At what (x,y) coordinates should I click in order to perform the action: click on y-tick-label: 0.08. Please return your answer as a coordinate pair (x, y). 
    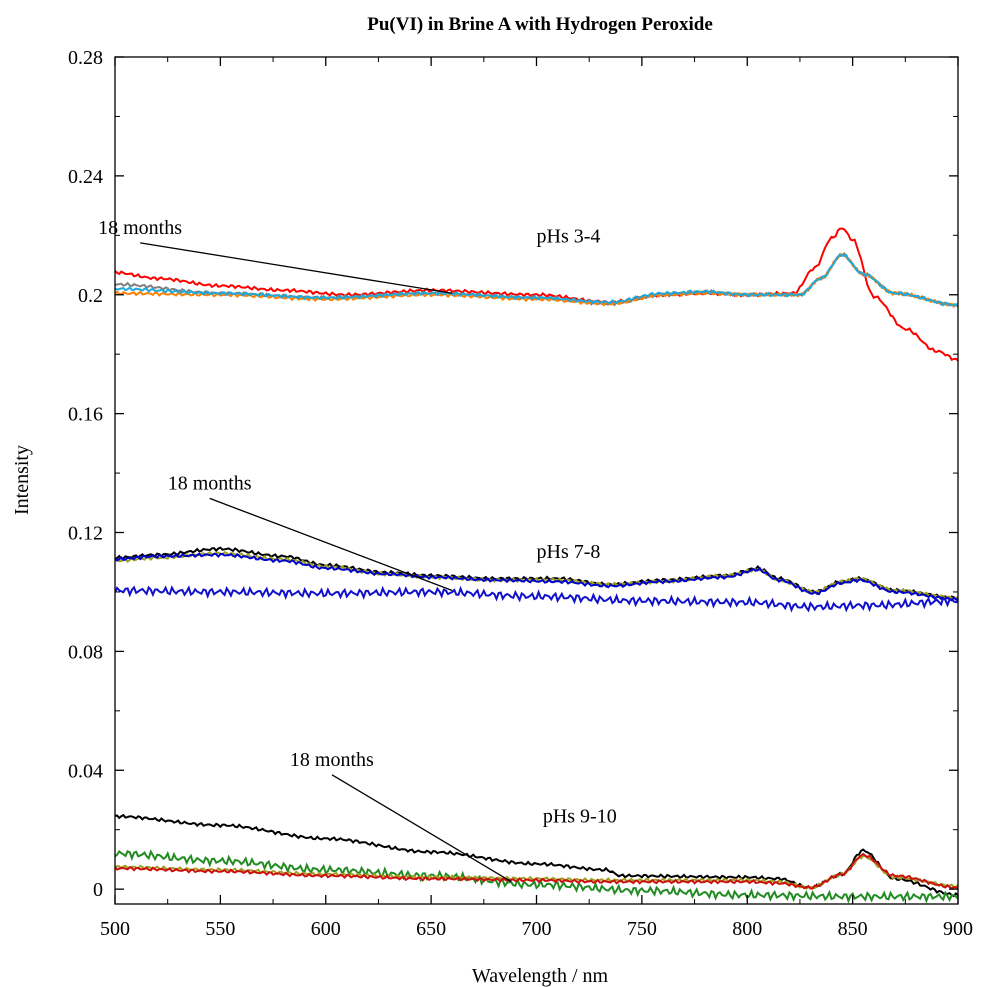
    Looking at the image, I should click on (85, 652).